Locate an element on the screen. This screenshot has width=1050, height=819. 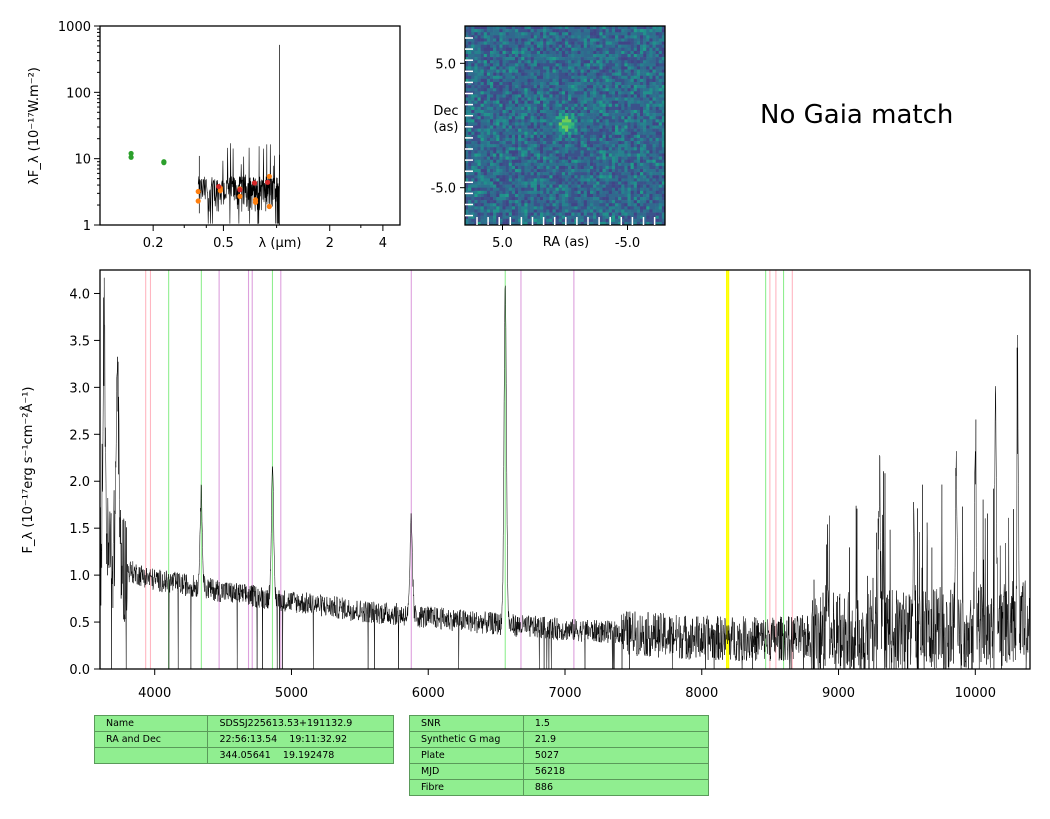
table-key-cell: Plate is located at coordinates (466, 755).